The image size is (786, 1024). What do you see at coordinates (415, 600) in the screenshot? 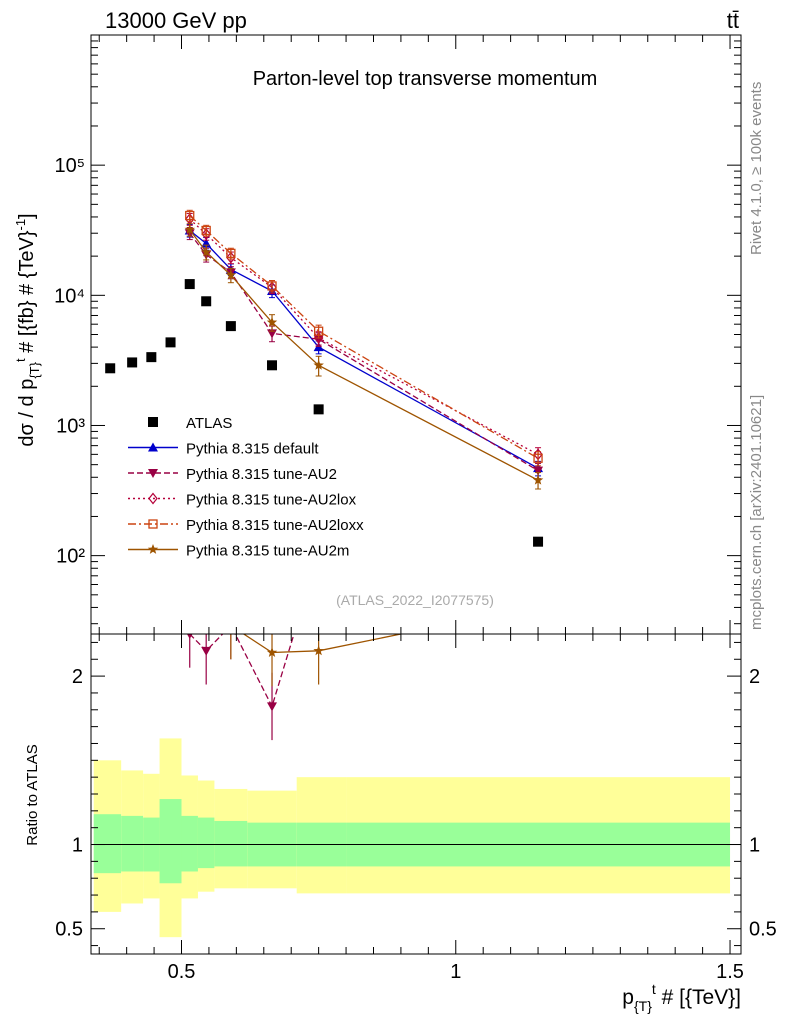
I see `watermark-label: (ATLAS_2022_I2077575)` at bounding box center [415, 600].